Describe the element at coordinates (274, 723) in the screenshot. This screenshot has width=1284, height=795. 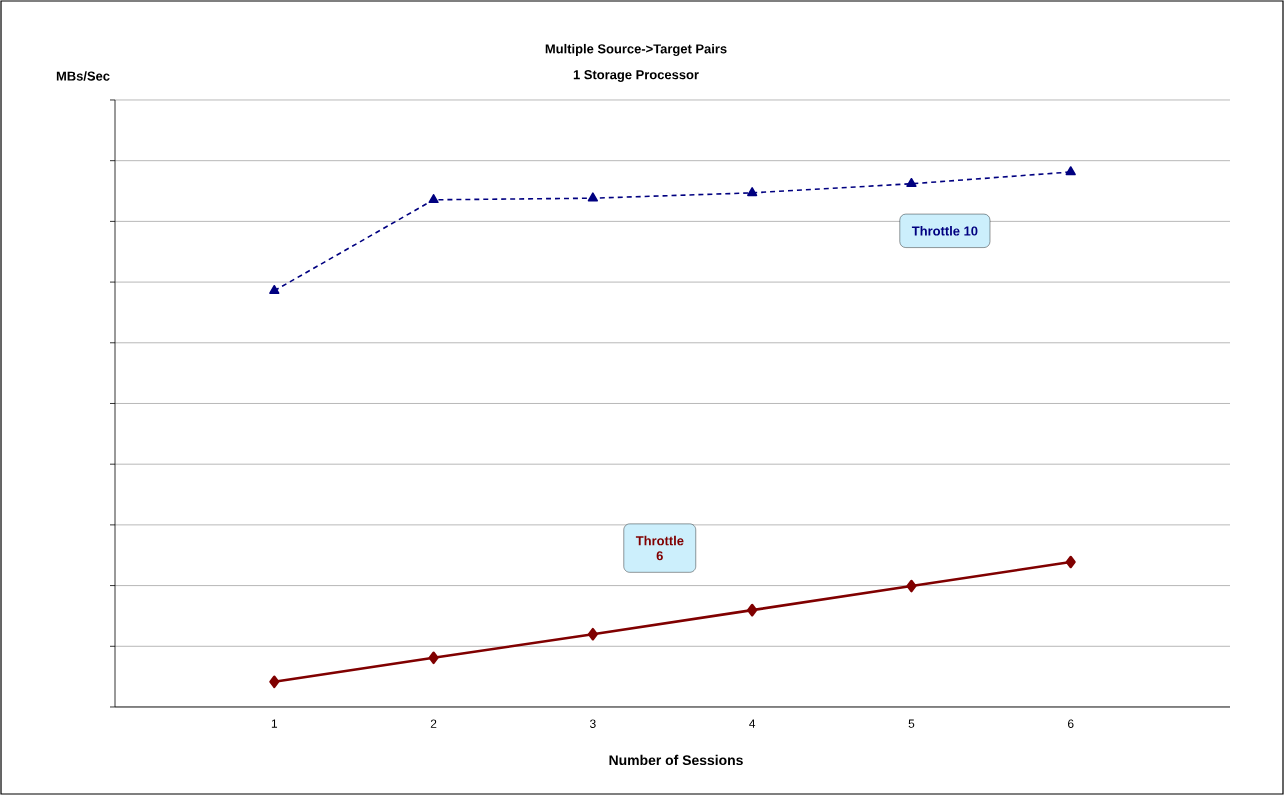
I see `x-tick-label: 1` at that location.